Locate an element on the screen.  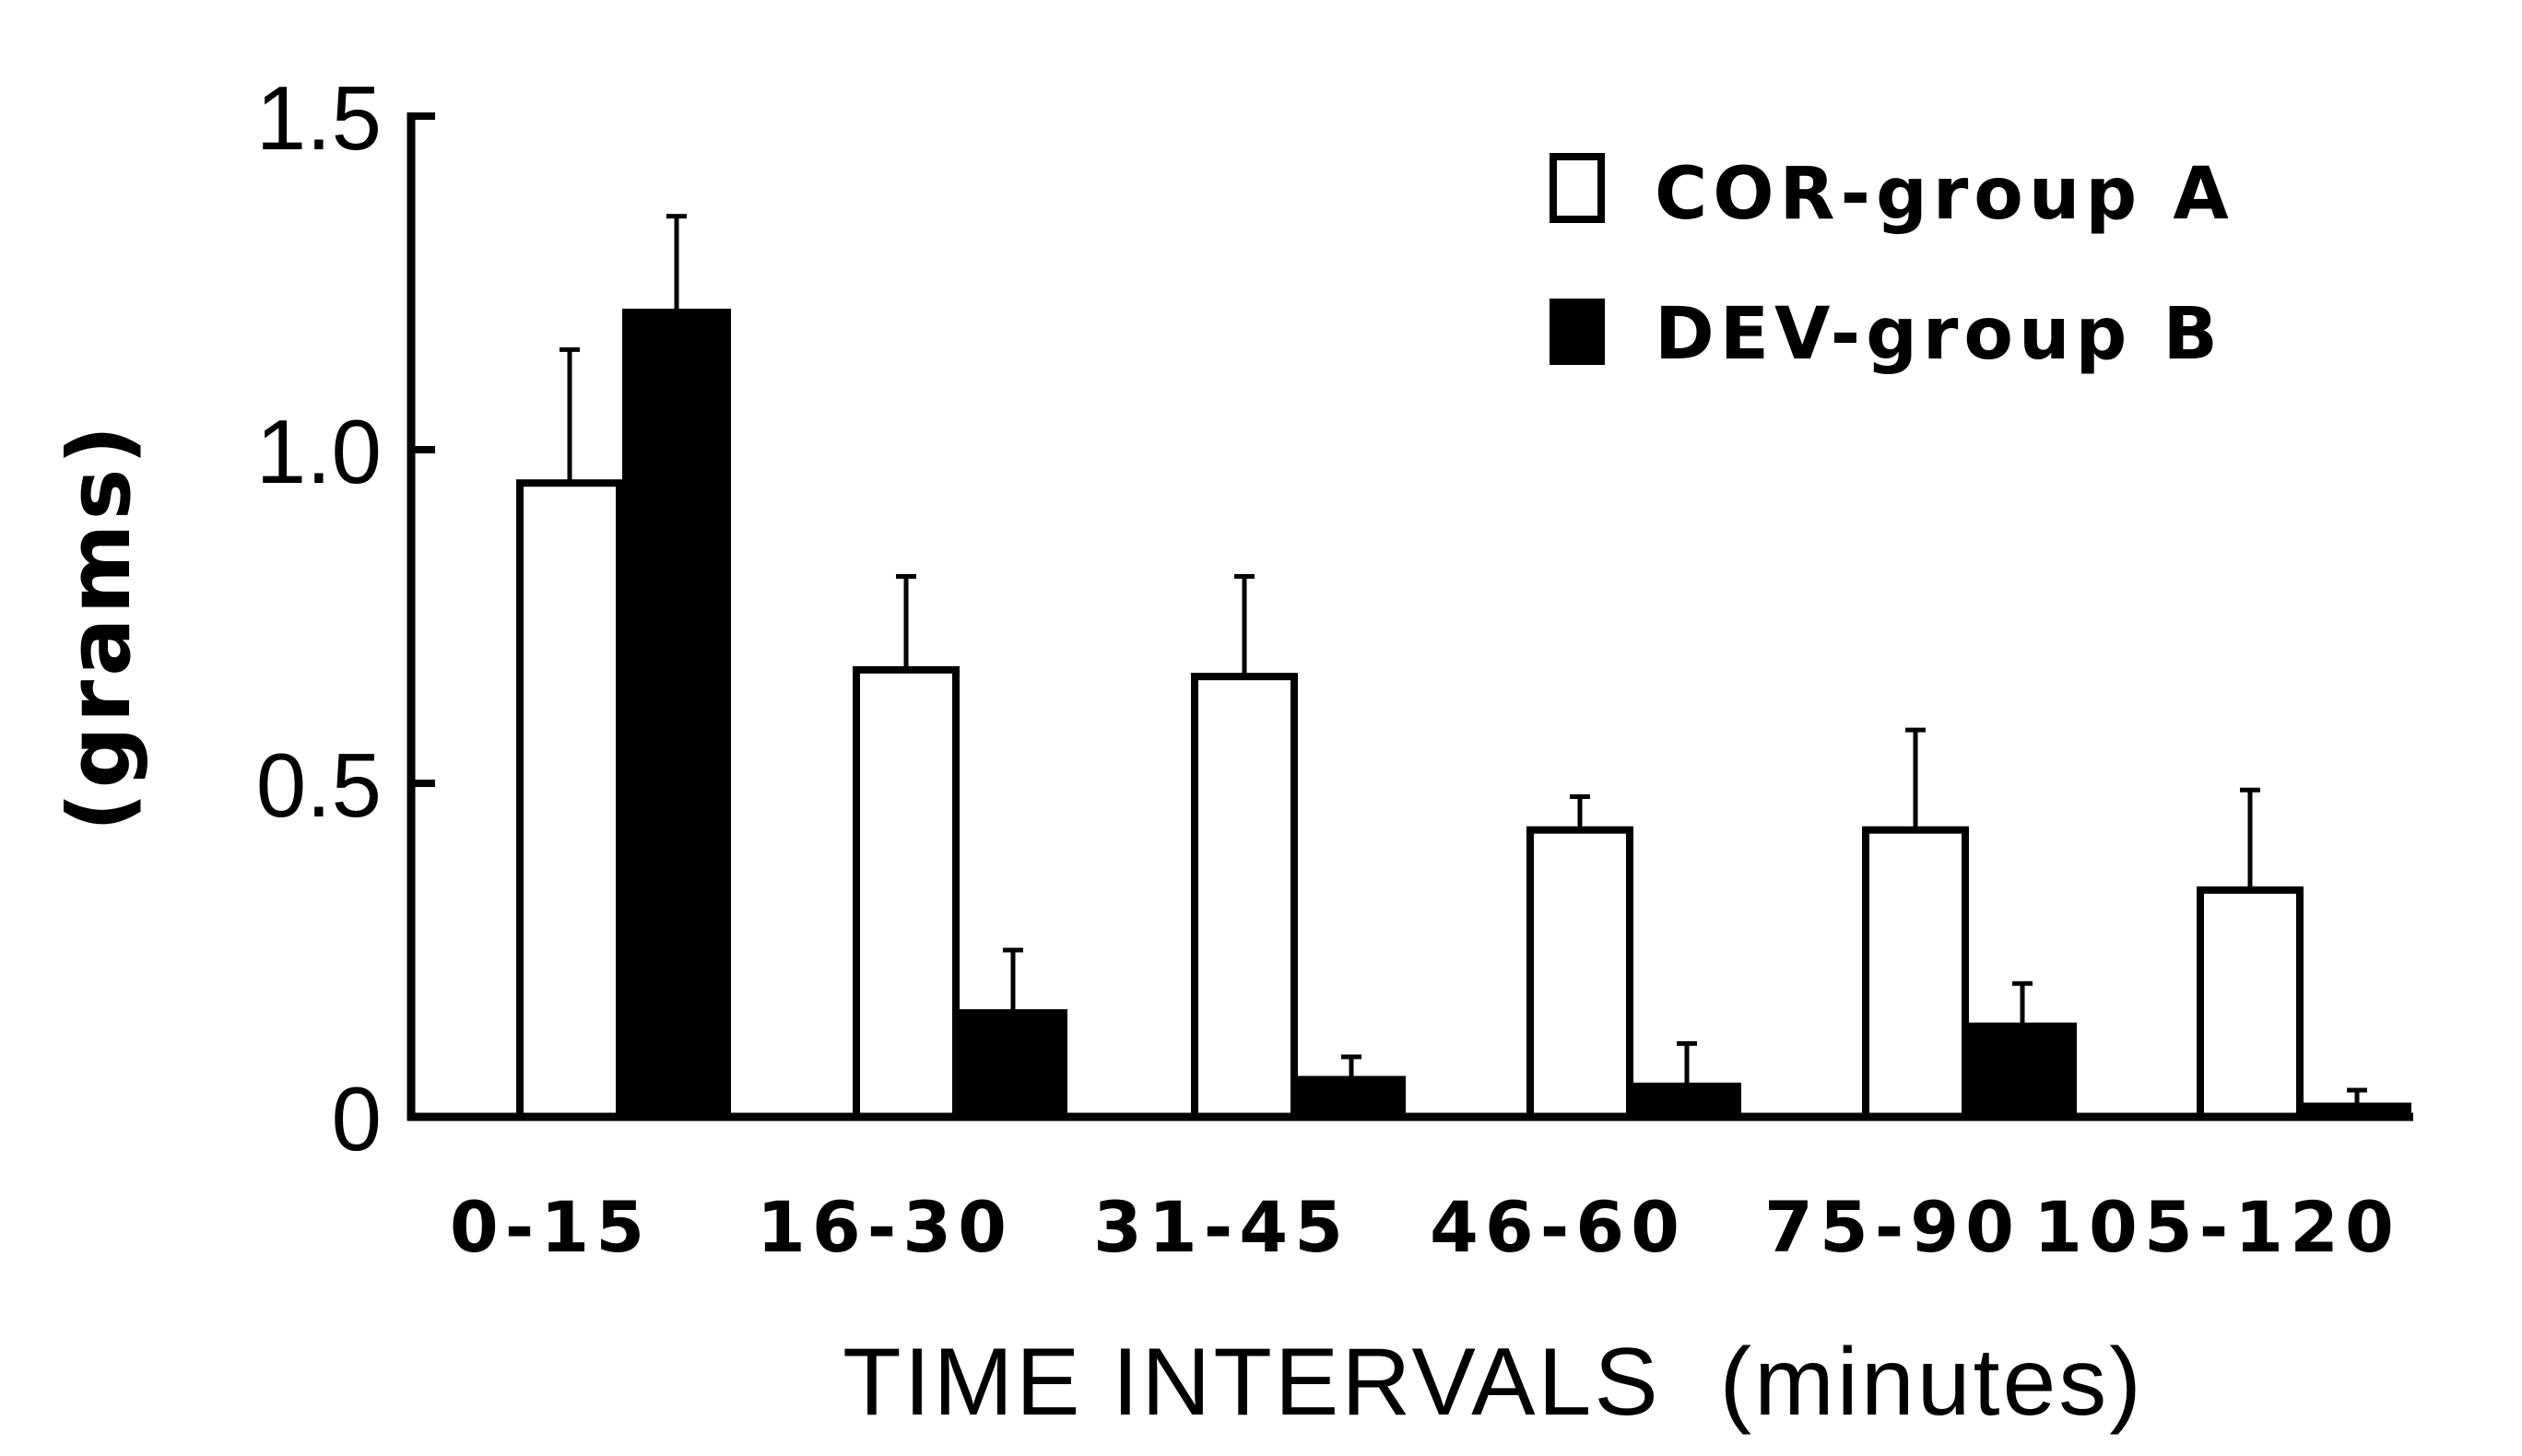
x-tick-label: 16-30 is located at coordinates (885, 1227).